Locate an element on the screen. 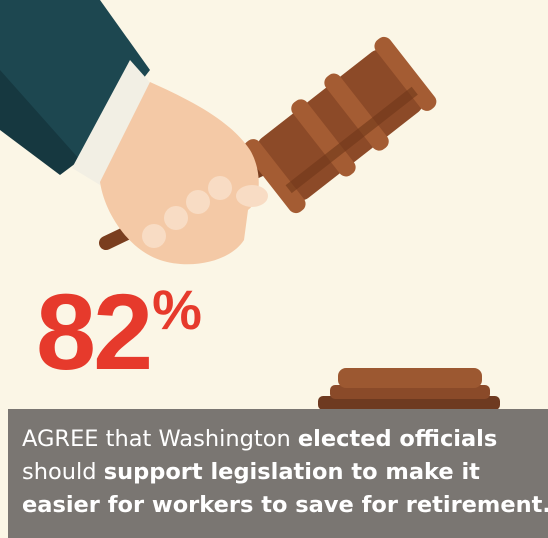 This screenshot has height=538, width=548. stat-unit: % is located at coordinates (177, 309).